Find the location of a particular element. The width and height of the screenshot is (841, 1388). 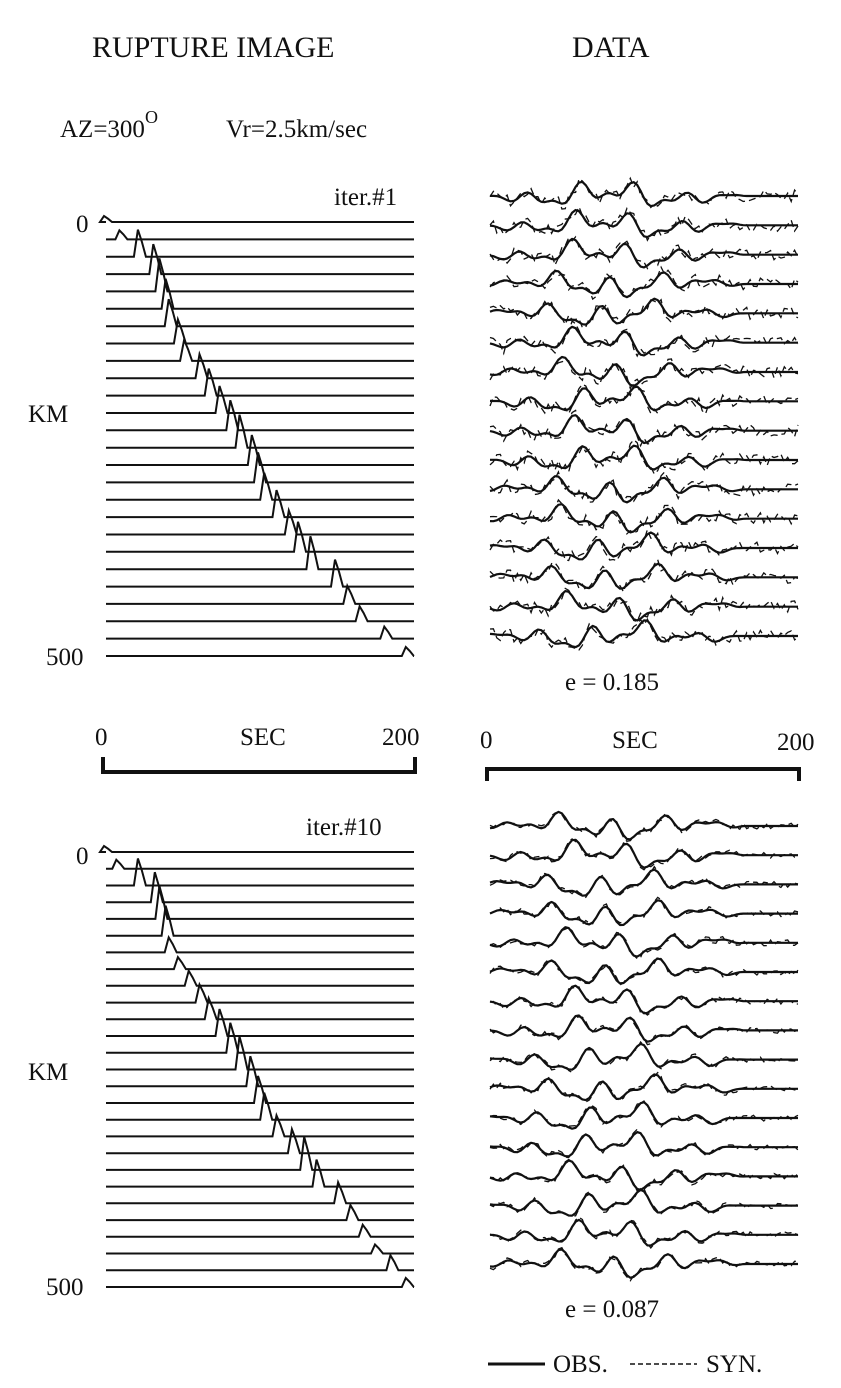

left-axis-start: 0 is located at coordinates (101, 737).